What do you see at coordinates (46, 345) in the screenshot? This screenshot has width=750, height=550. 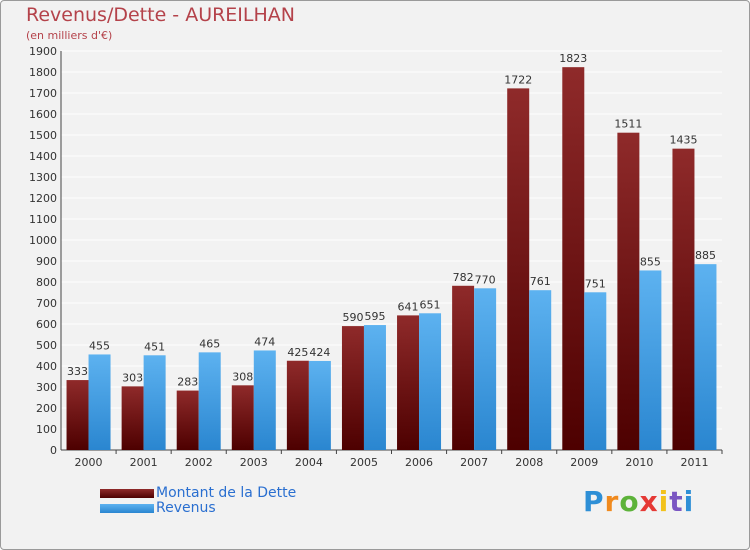 I see `y-tick-label: 500` at bounding box center [46, 345].